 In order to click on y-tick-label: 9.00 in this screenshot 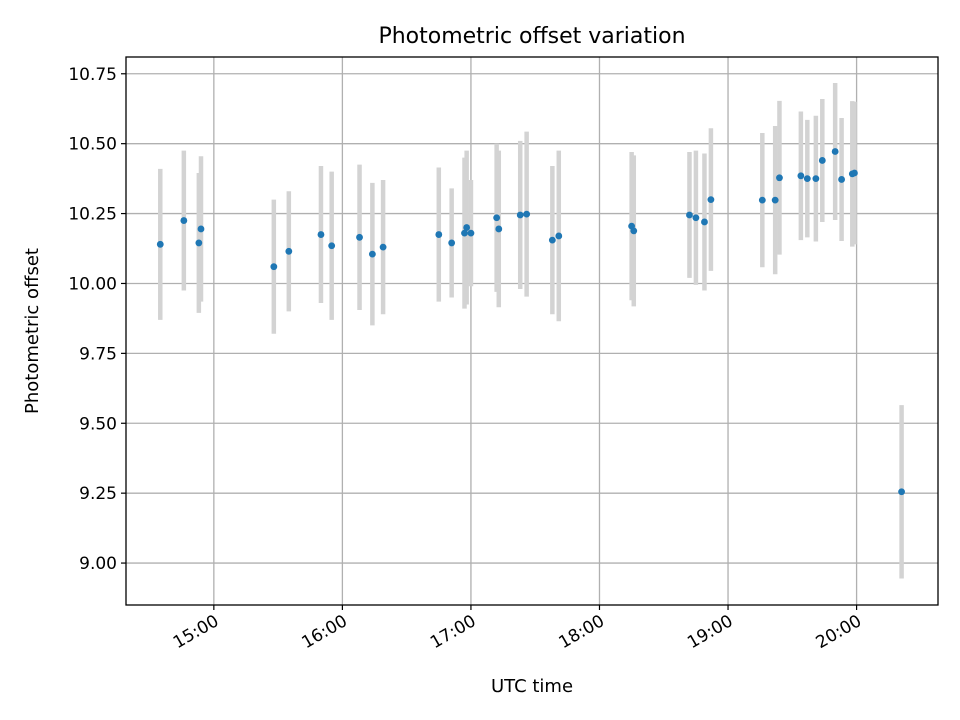, I will do `click(98, 564)`.